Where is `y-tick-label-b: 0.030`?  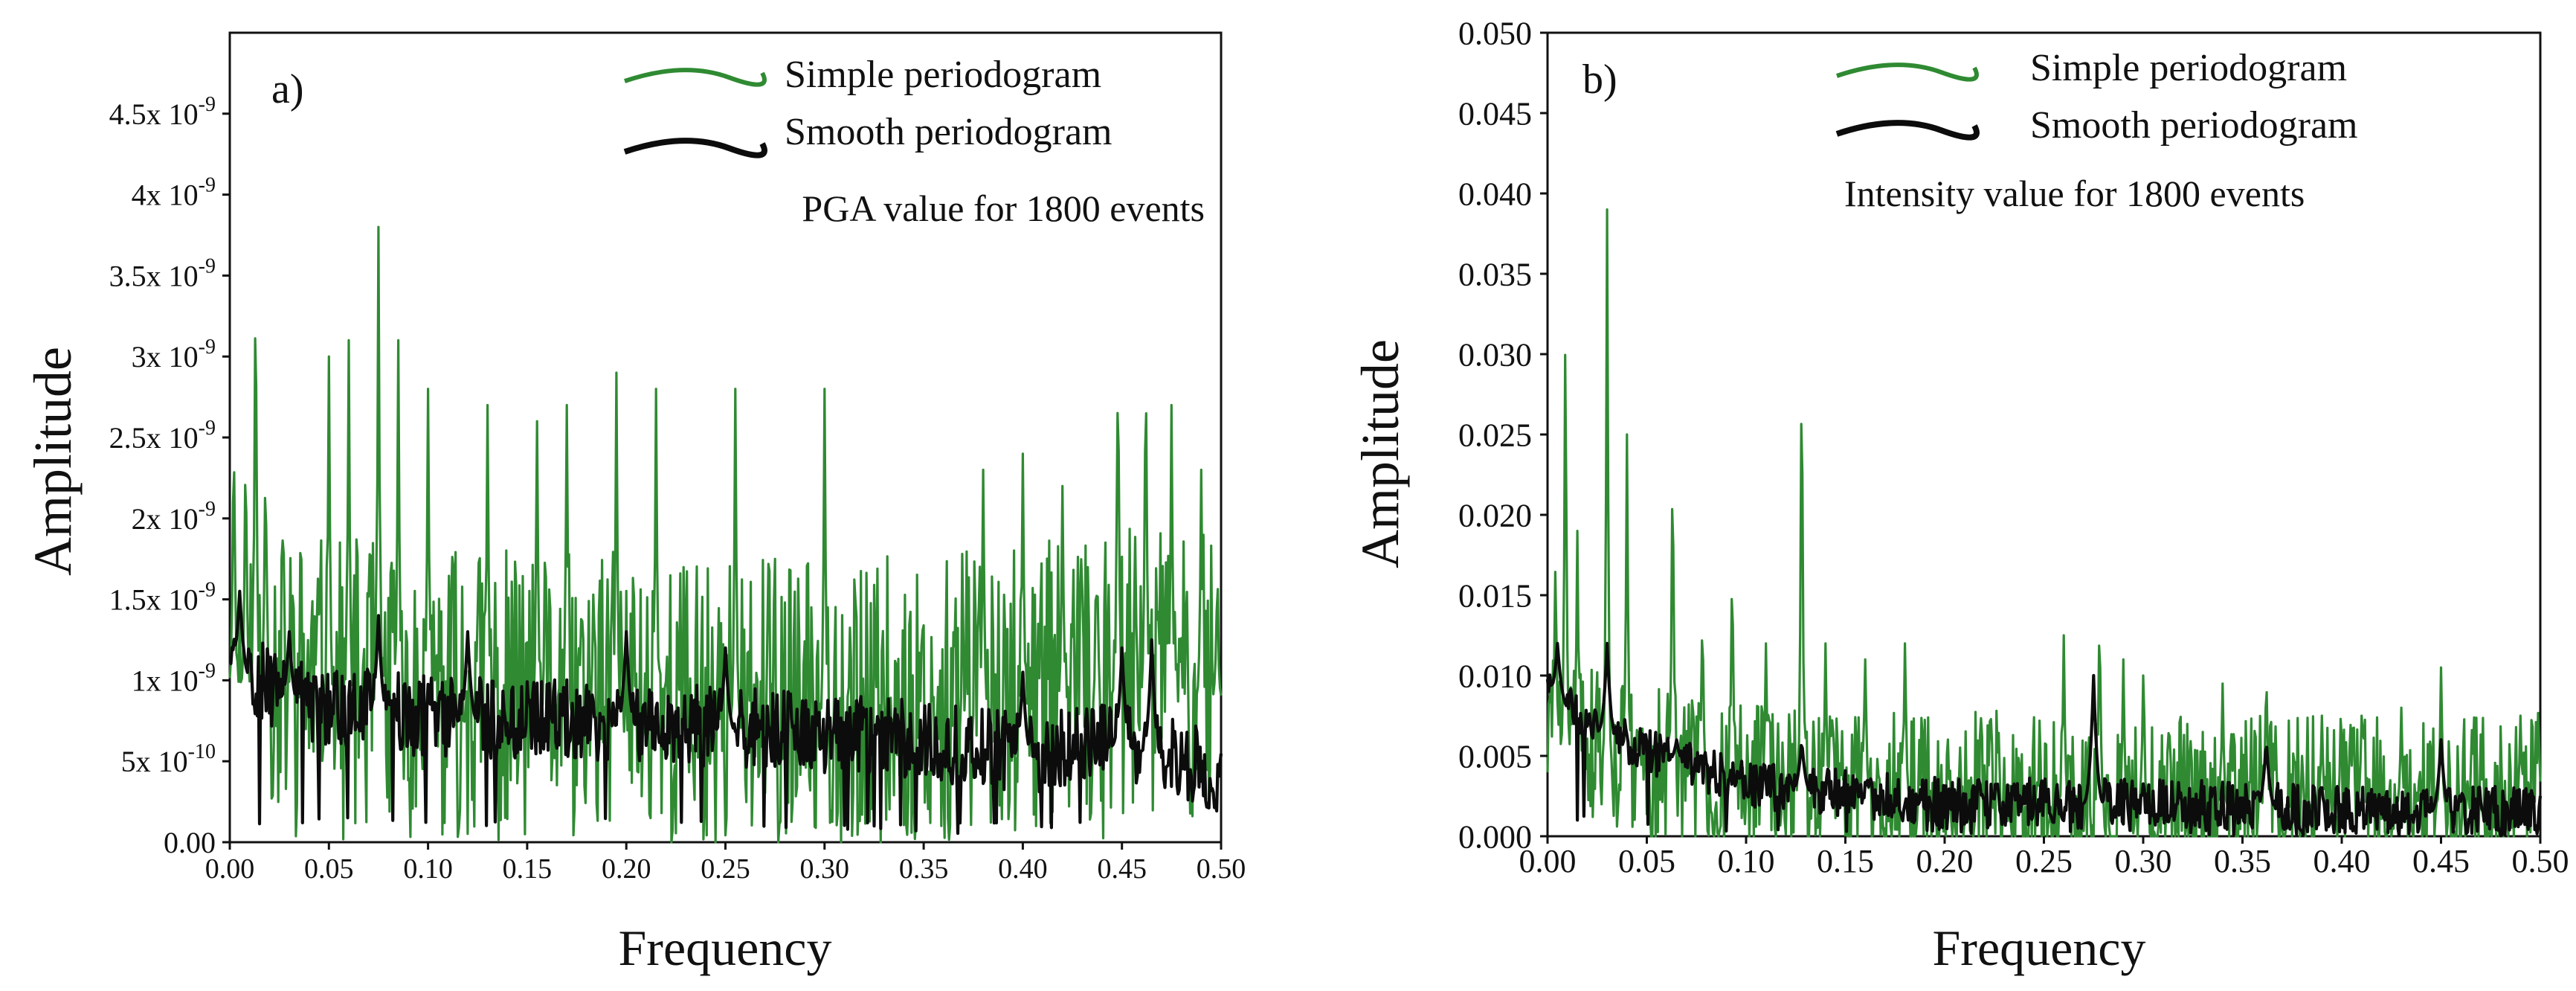 y-tick-label-b: 0.030 is located at coordinates (1495, 354).